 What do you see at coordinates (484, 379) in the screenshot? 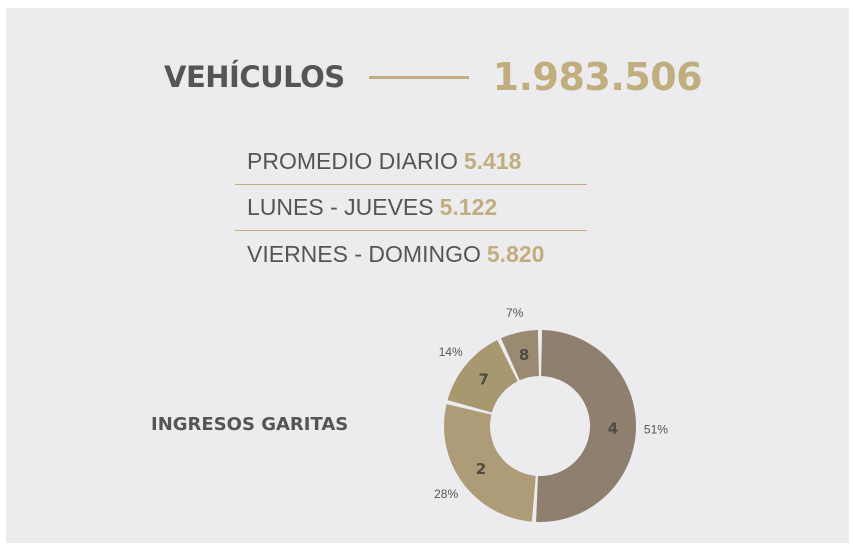
I see `slice-label: 7` at bounding box center [484, 379].